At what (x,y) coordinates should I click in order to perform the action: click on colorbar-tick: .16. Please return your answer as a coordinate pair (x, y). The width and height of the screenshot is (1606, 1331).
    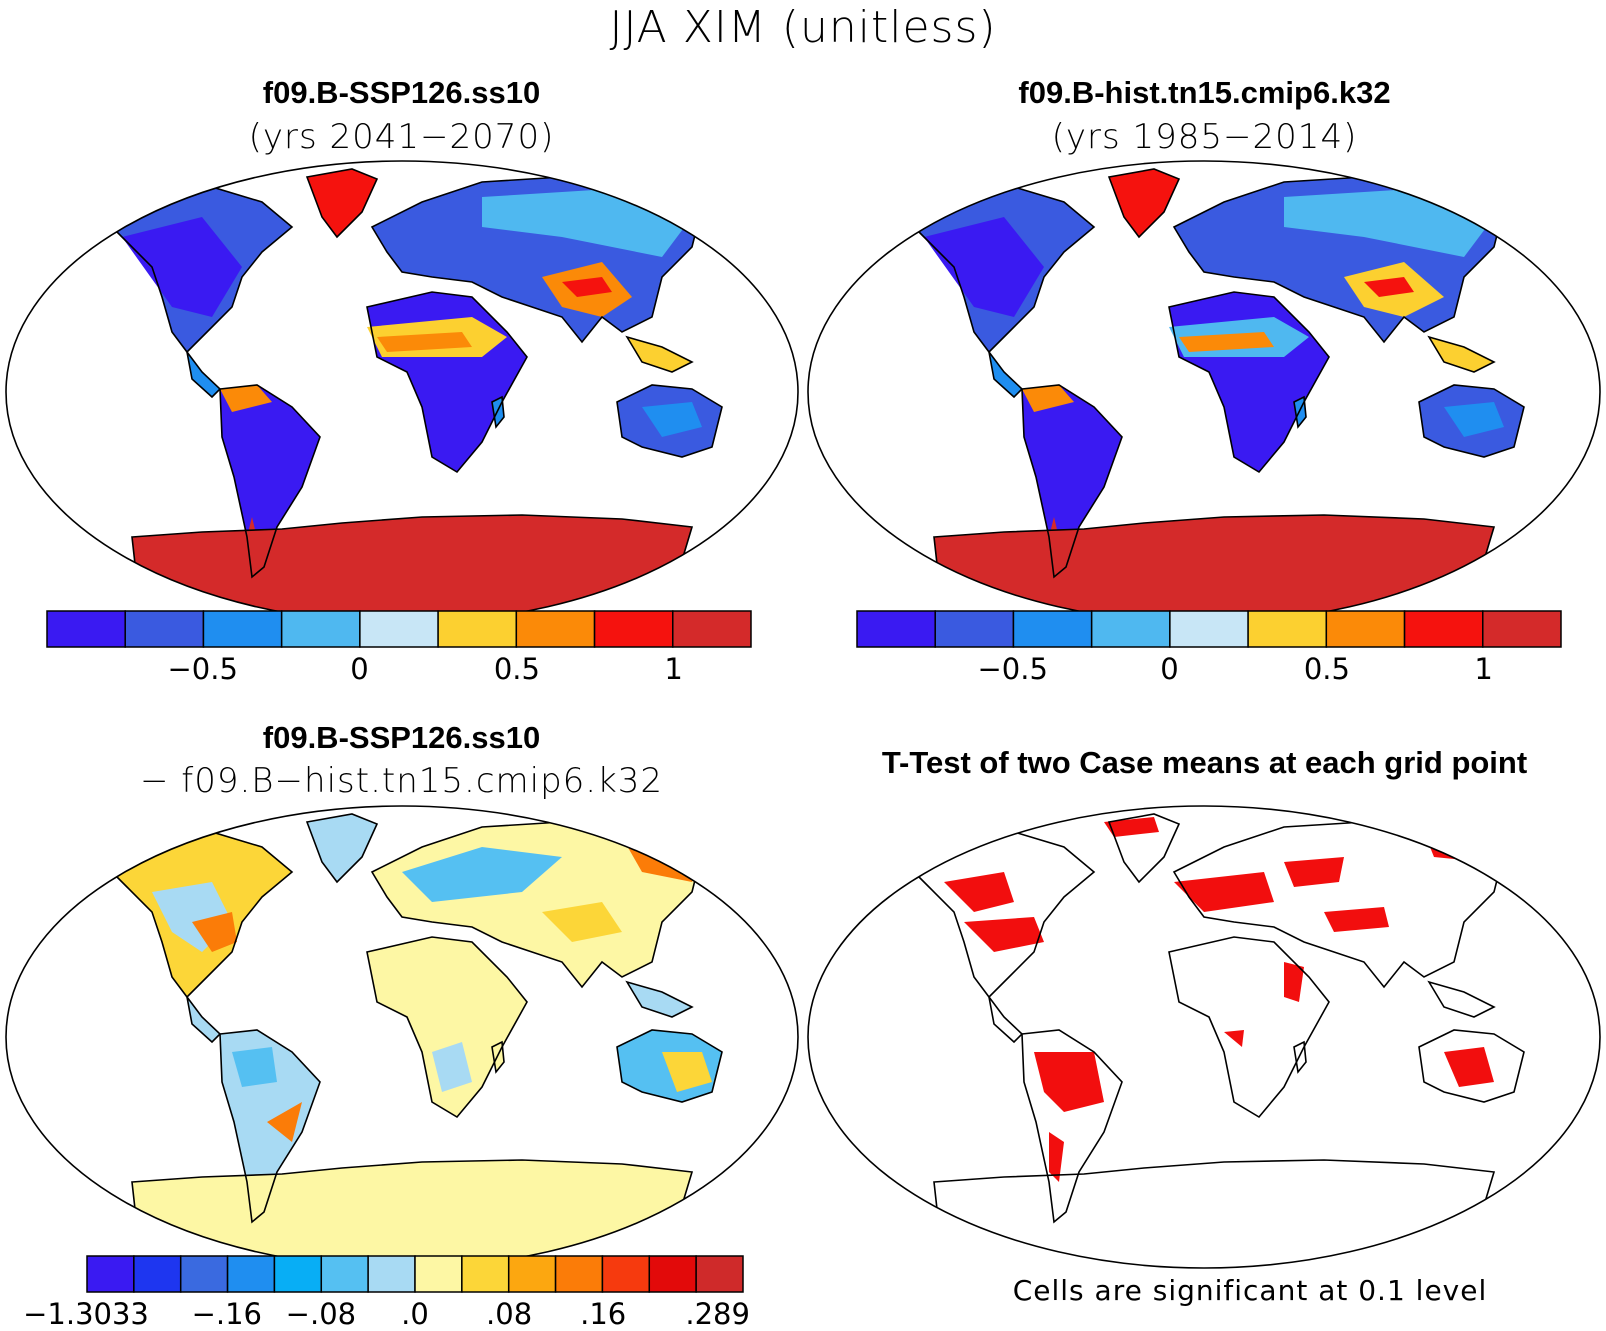
    Looking at the image, I should click on (603, 1314).